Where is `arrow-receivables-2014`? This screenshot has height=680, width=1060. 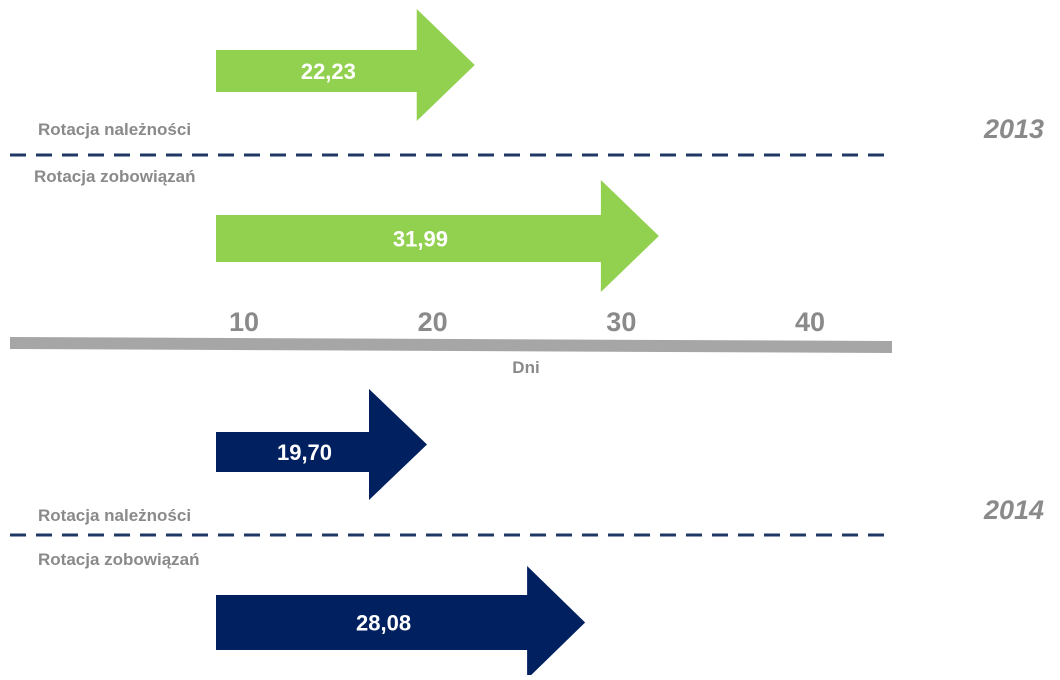 arrow-receivables-2014 is located at coordinates (322, 444).